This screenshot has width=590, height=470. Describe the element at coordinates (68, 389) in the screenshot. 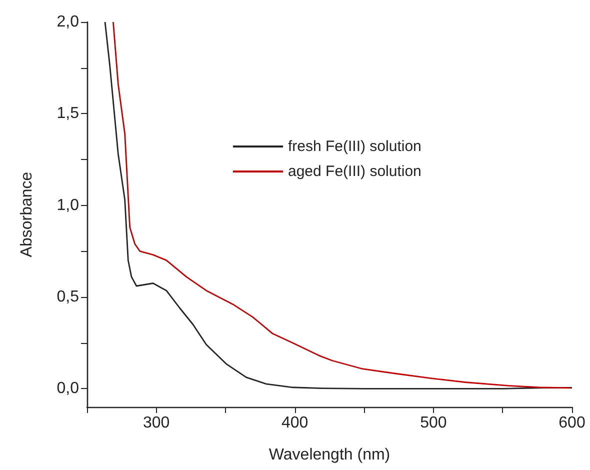

I see `y-tick-label: 0,0` at that location.